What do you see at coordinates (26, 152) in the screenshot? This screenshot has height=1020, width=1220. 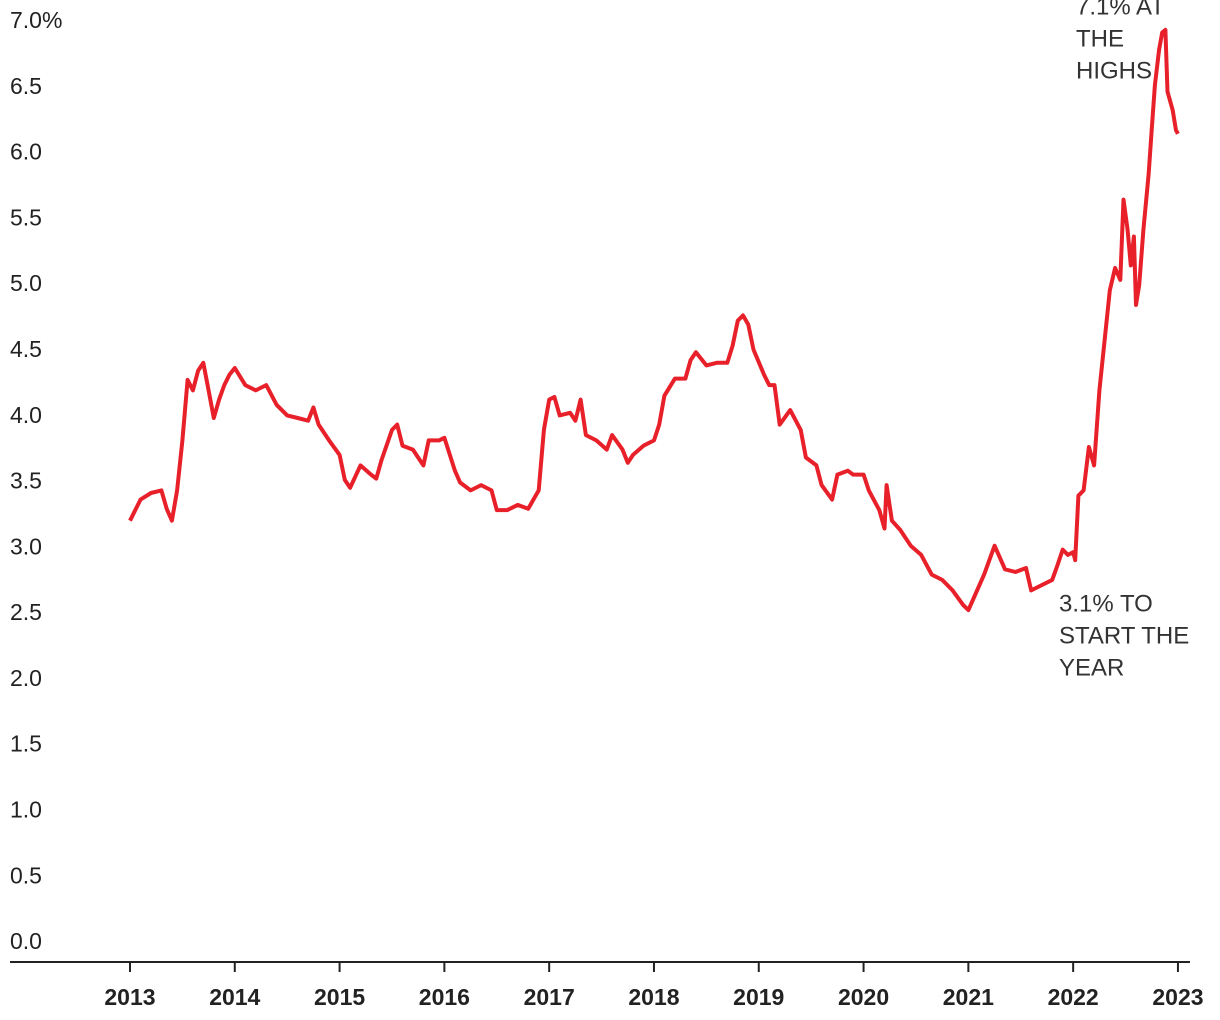 I see `y-tick-label: 6.0` at bounding box center [26, 152].